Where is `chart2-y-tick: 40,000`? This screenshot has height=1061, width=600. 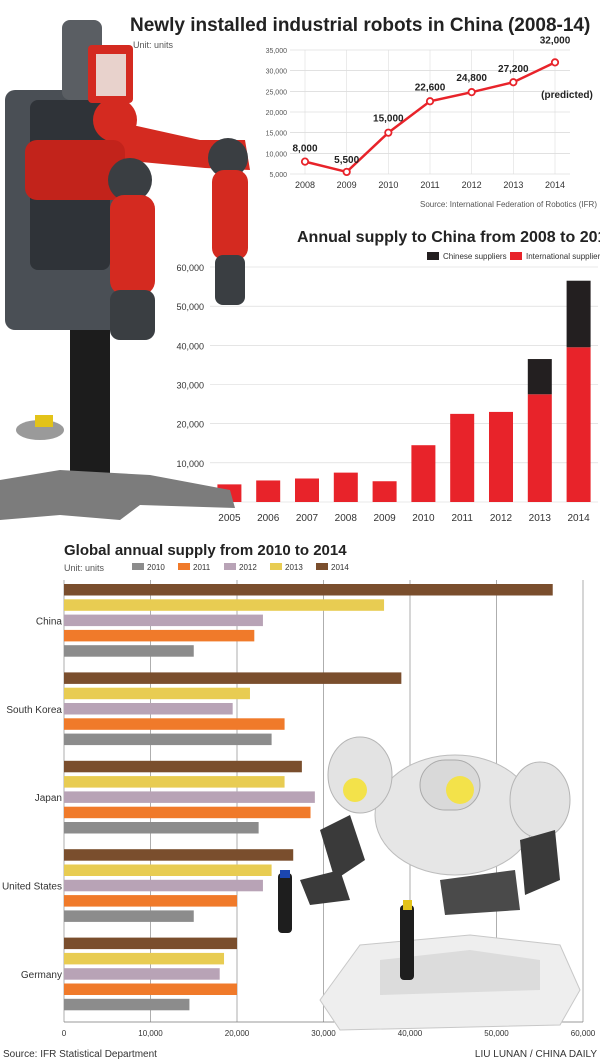 chart2-y-tick: 40,000 is located at coordinates (190, 346).